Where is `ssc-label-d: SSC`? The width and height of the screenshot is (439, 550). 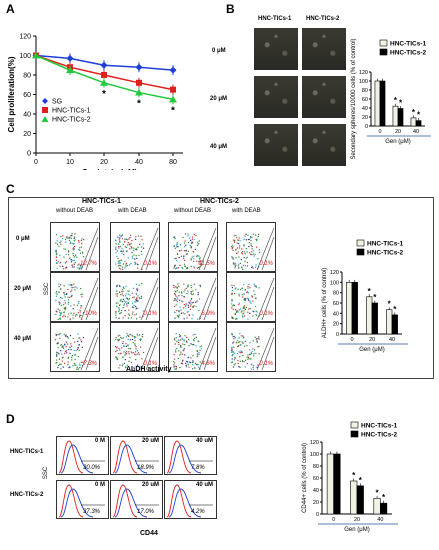 ssc-label-d: SSC is located at coordinates (46, 473).